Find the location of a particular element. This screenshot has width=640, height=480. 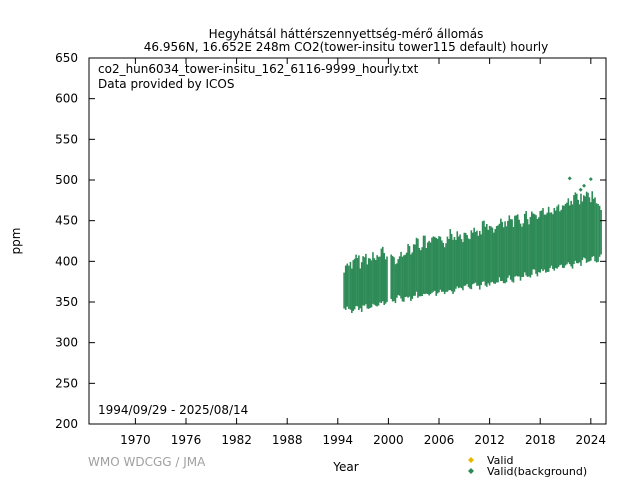

provider-annotation: Data provided by ICOS is located at coordinates (166, 84).